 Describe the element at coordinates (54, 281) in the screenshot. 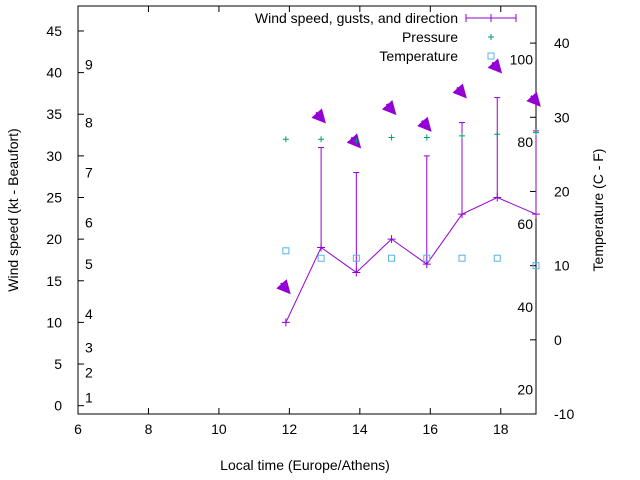

I see `y-tick-label: 15` at that location.